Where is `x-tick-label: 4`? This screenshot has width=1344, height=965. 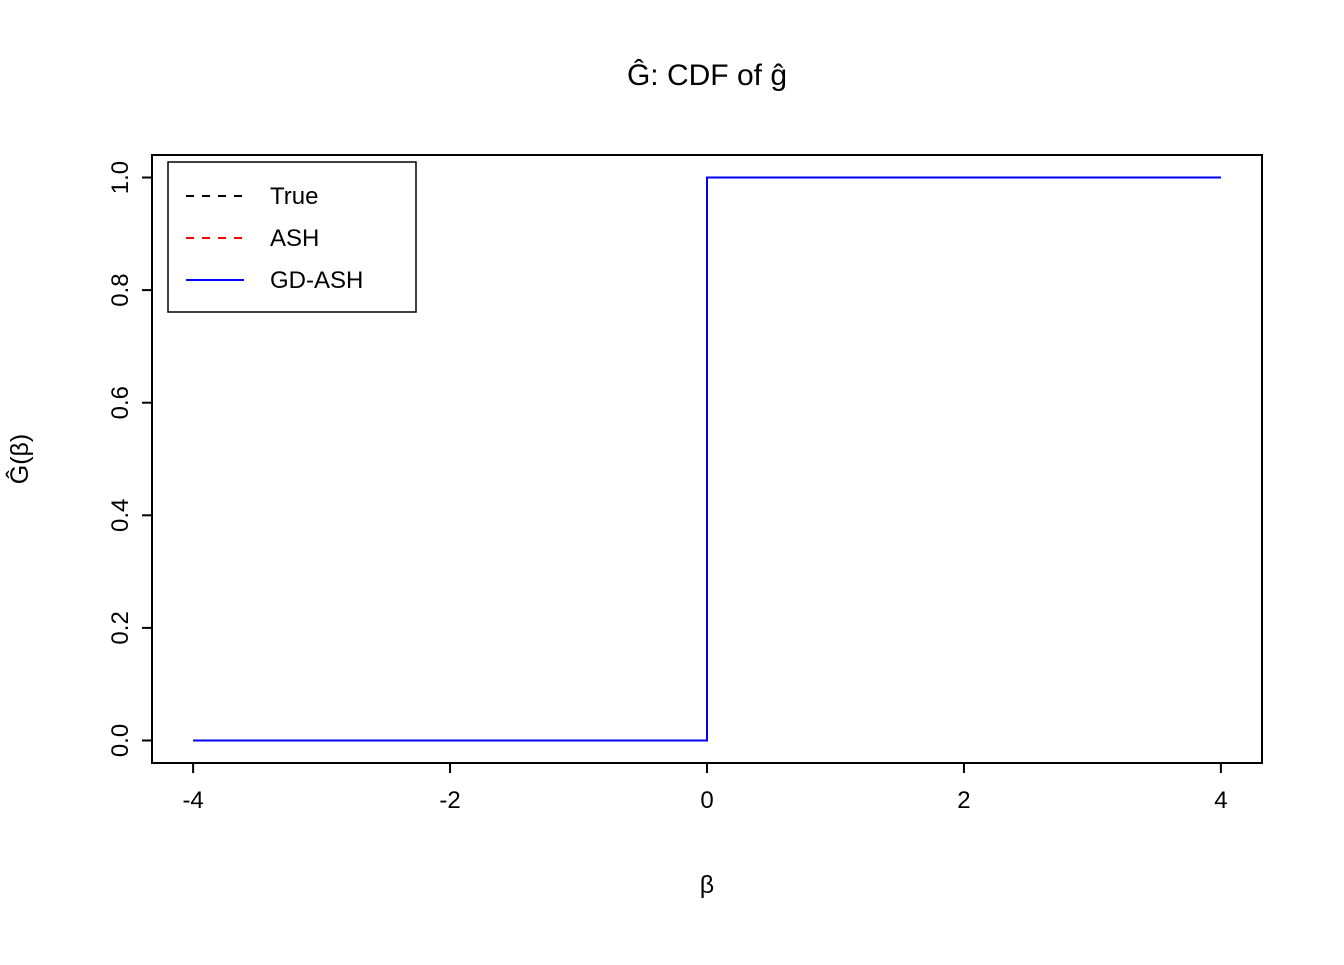
x-tick-label: 4 is located at coordinates (1220, 800).